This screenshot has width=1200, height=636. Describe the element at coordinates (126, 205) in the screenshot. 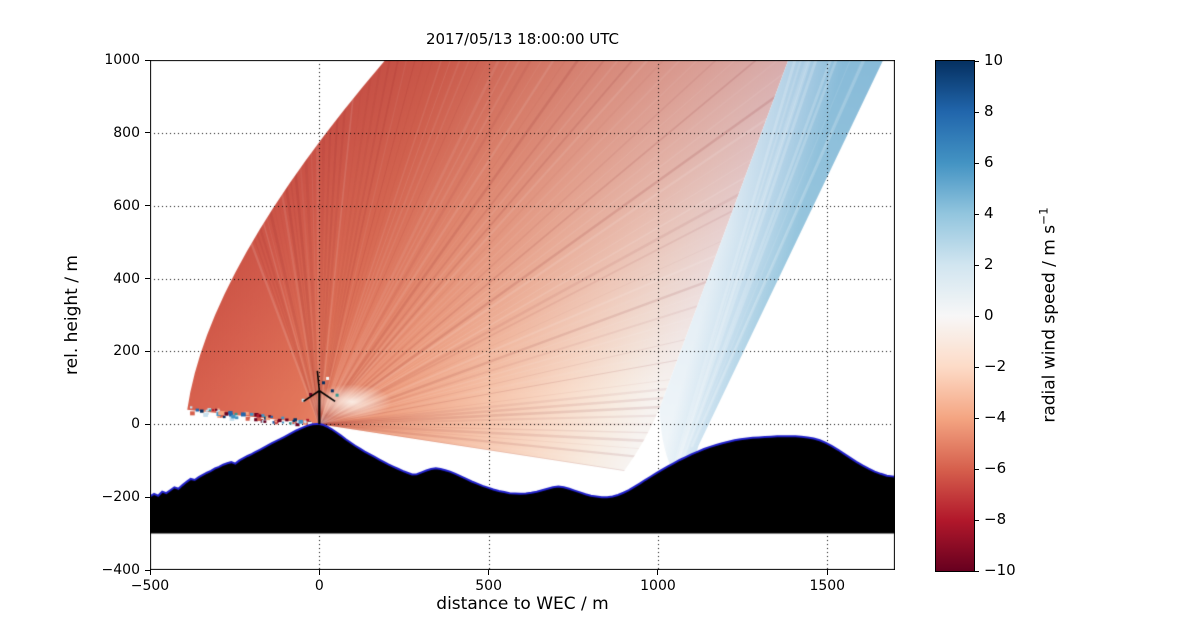

I see `y-tick-label: 600` at that location.